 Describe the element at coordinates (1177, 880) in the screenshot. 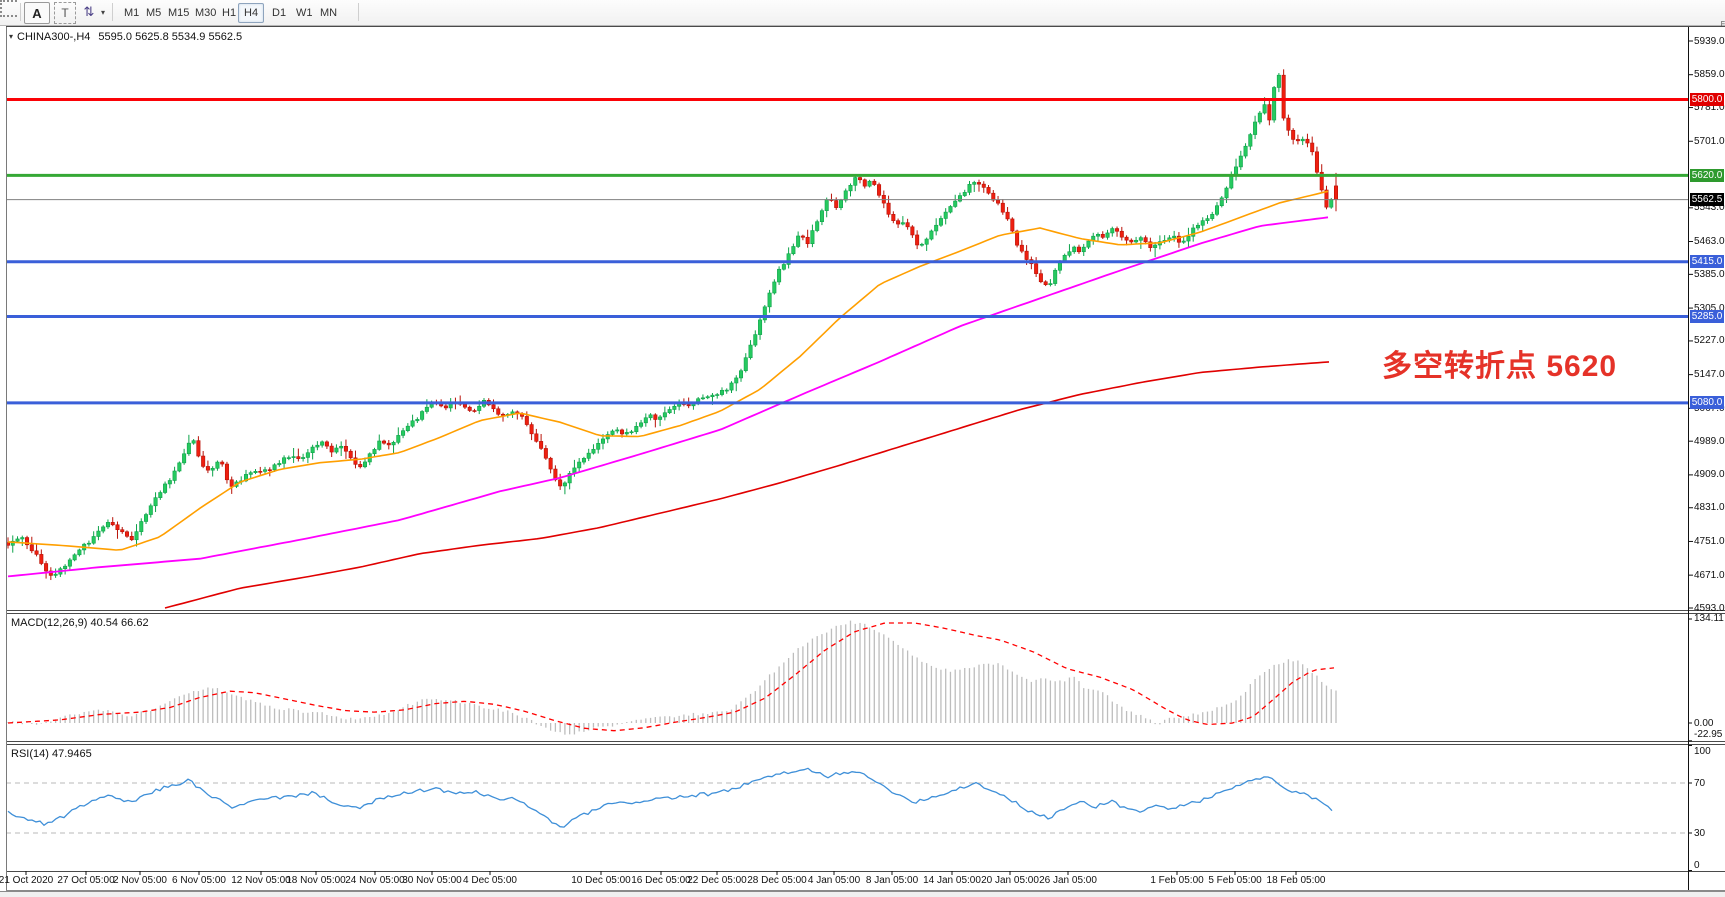

I see `date-tick-label: 1 Feb 05:00` at that location.